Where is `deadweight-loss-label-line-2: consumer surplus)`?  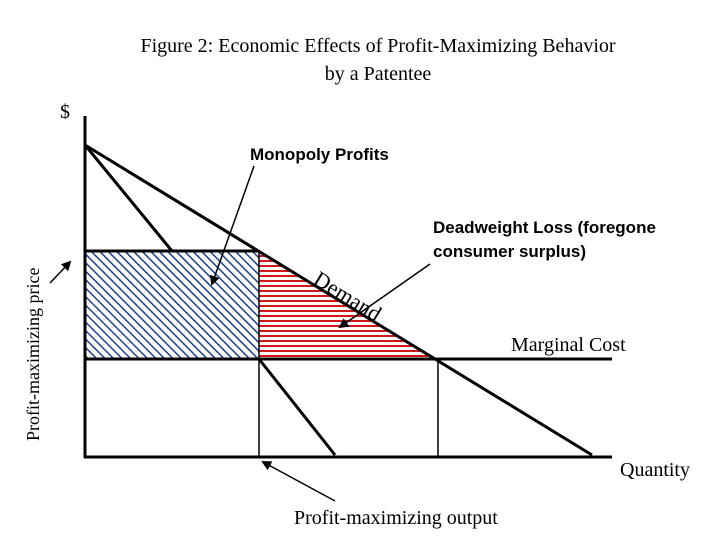
deadweight-loss-label-line-2: consumer surplus) is located at coordinates (509, 251).